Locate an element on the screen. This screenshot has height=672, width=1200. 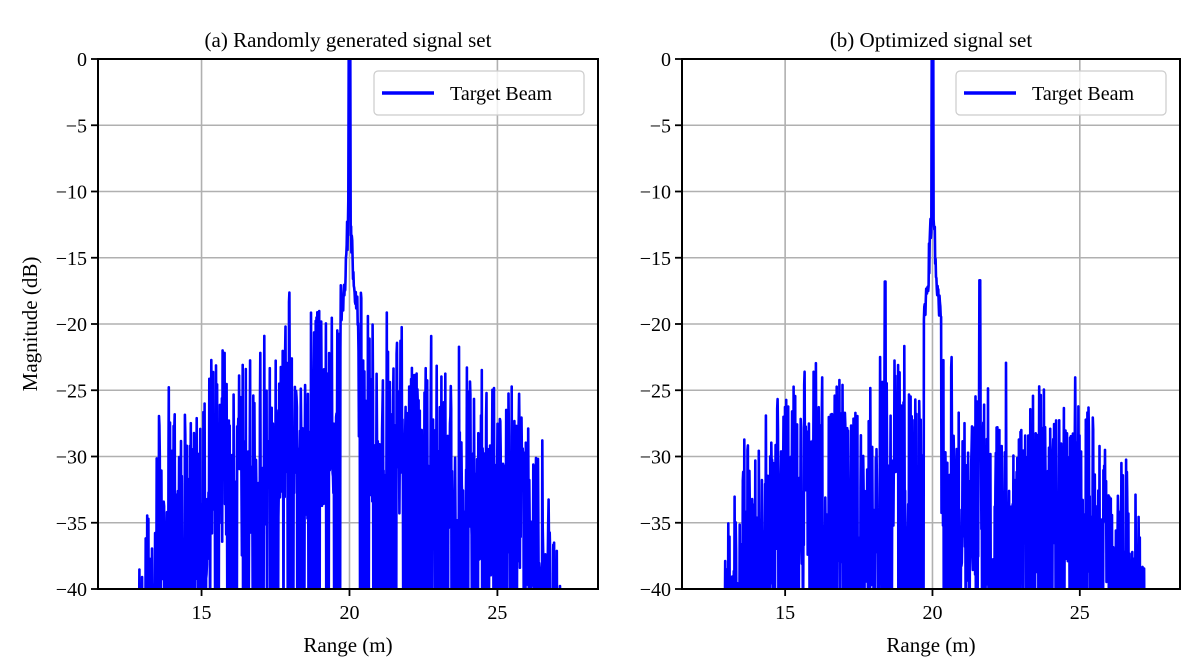
legend-box-b is located at coordinates (1061, 93).